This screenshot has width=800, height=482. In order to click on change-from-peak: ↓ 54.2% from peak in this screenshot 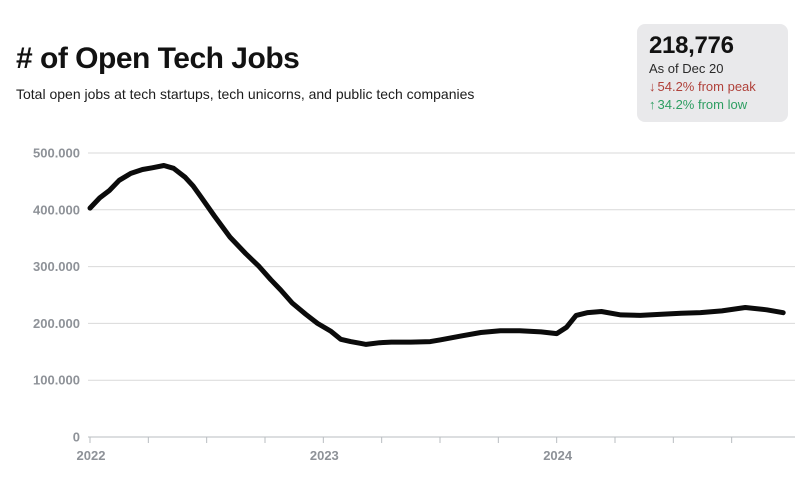, I will do `click(712, 86)`.